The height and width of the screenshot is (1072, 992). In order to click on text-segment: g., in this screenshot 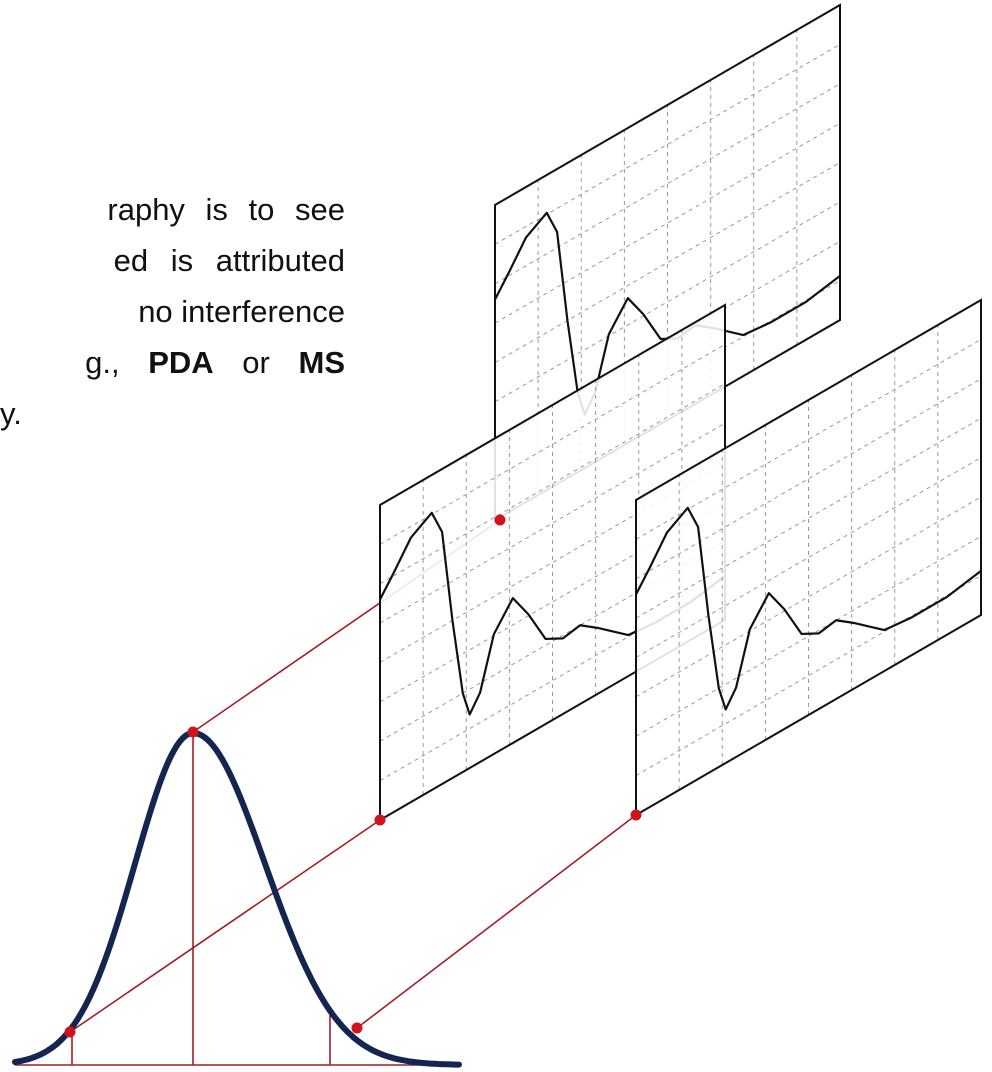, I will do `click(102, 362)`.